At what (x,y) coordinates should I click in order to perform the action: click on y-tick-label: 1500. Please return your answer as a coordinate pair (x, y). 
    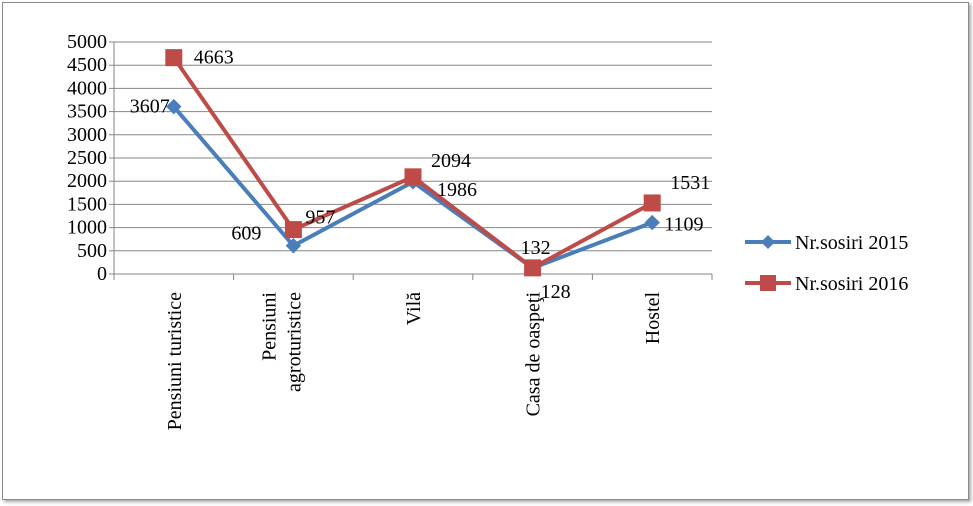
    Looking at the image, I should click on (87, 204).